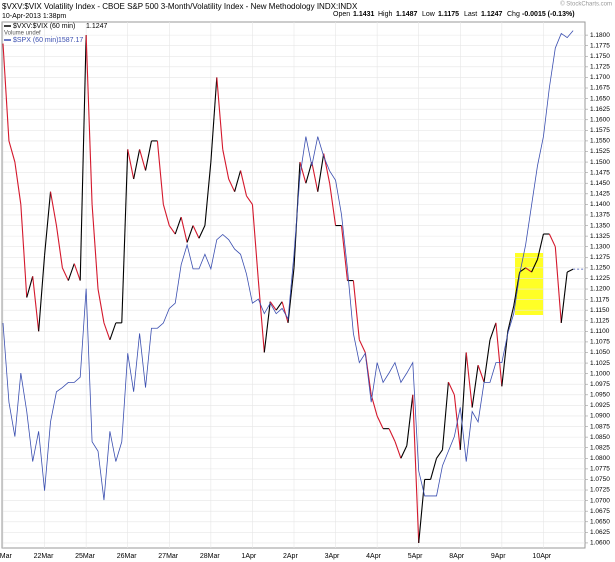 This screenshot has height=562, width=615. What do you see at coordinates (600, 141) in the screenshot?
I see `y-tick-label: 1.1550` at bounding box center [600, 141].